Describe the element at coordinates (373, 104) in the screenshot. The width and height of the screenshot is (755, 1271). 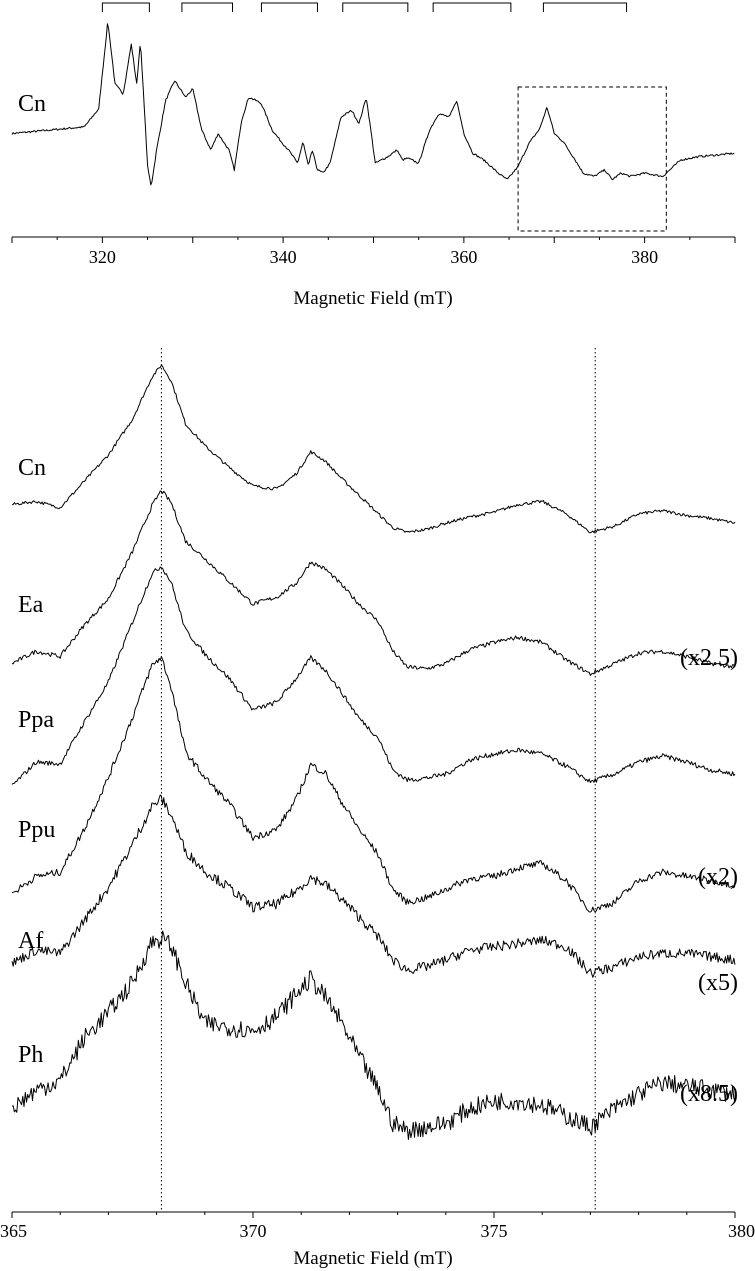
I see `series-line-cn-full` at that location.